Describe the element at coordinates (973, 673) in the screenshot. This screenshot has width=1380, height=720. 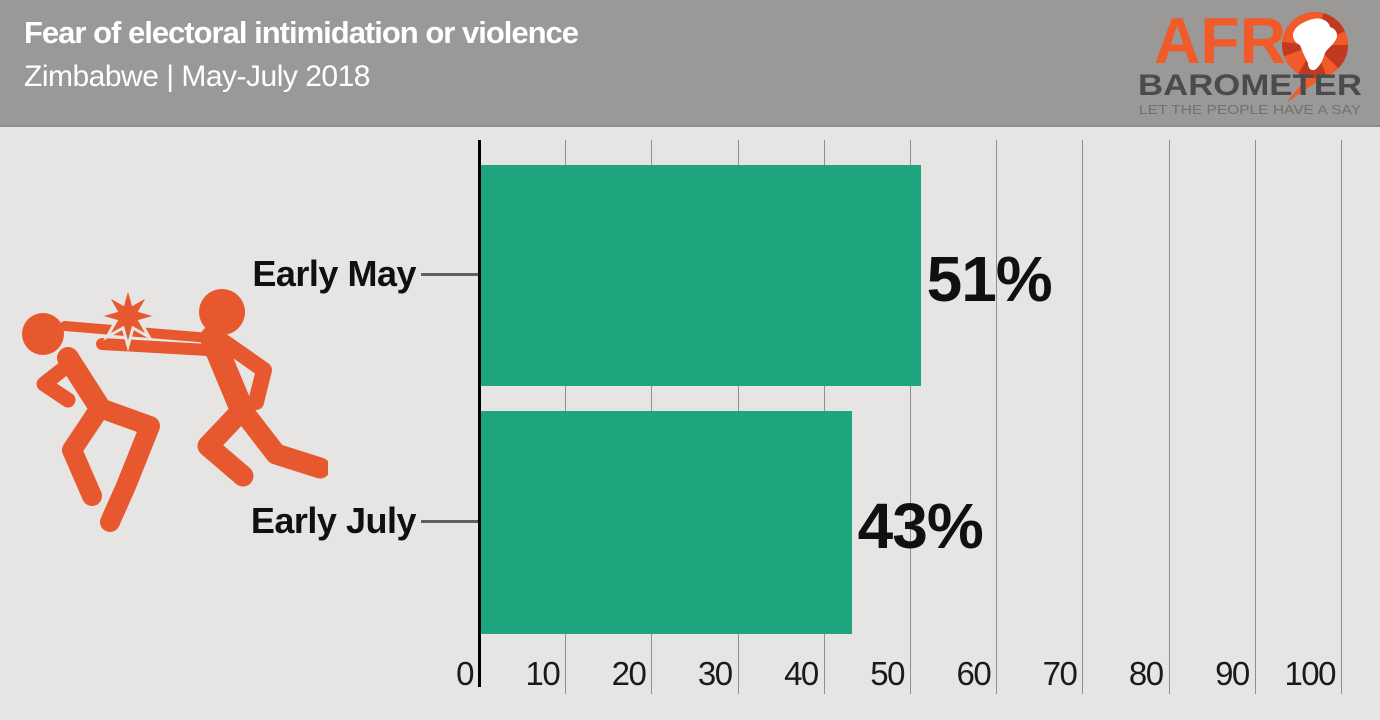
I see `x-tick-label: 60` at that location.